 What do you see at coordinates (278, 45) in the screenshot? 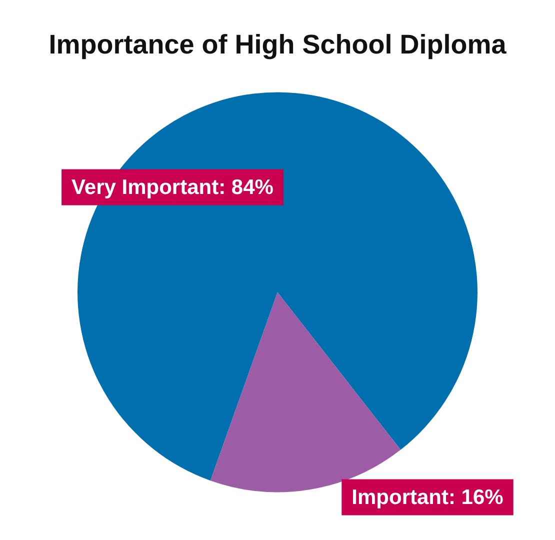
I see `chart-title: Importance of High School Diploma` at bounding box center [278, 45].